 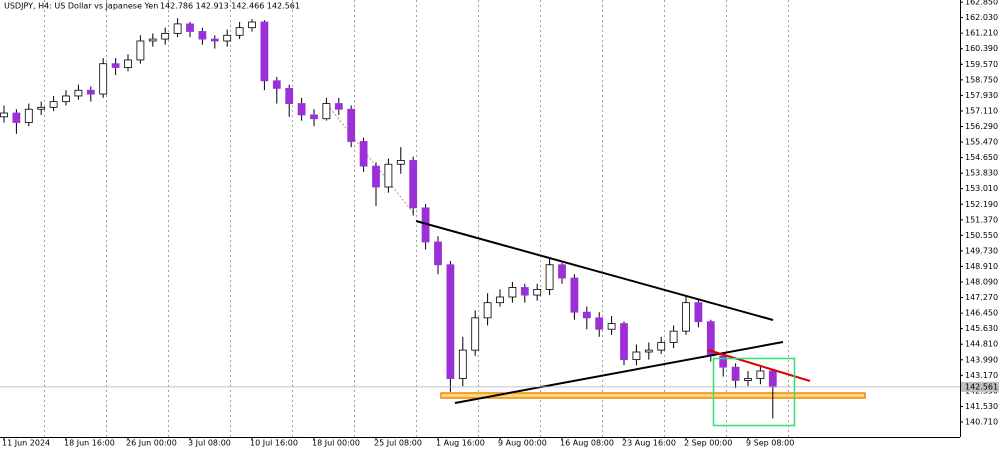 I want to click on y-tick-label: 155.470, so click(x=981, y=142).